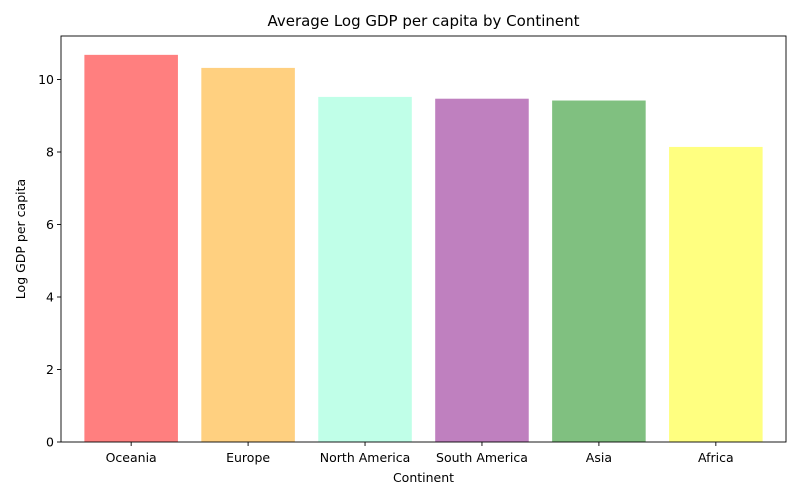  Describe the element at coordinates (248, 457) in the screenshot. I see `x-tick-label: Europe` at that location.